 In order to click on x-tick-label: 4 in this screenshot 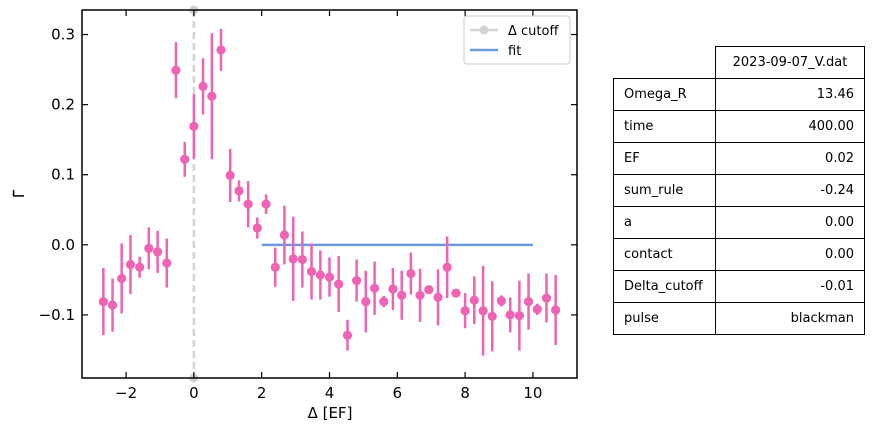, I will do `click(330, 393)`.